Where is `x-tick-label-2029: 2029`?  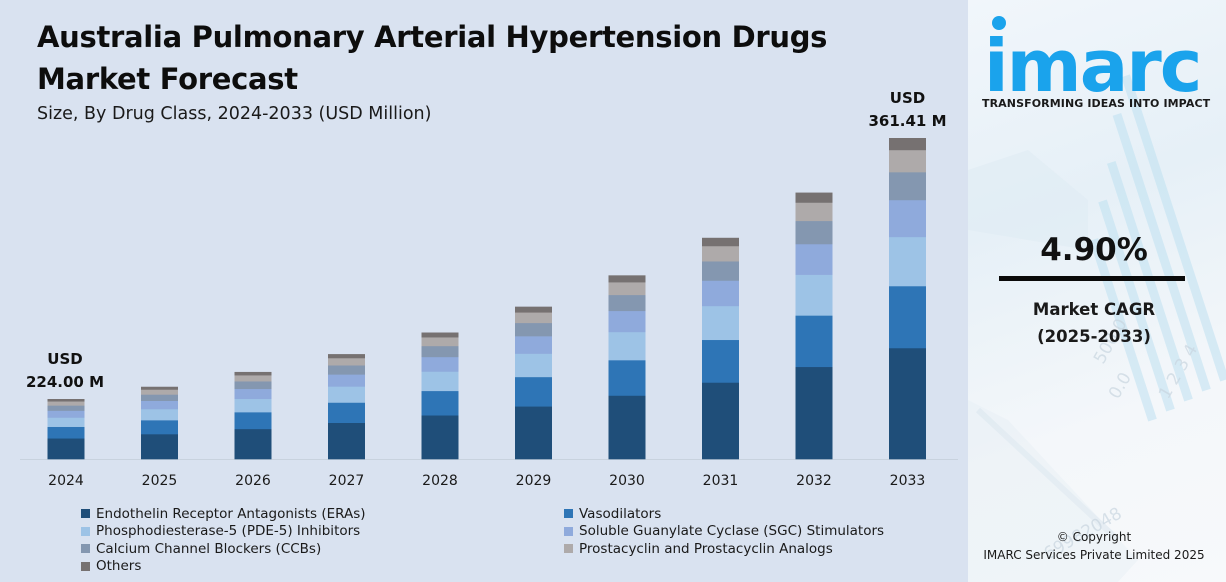
x-tick-label-2029: 2029 is located at coordinates (534, 481).